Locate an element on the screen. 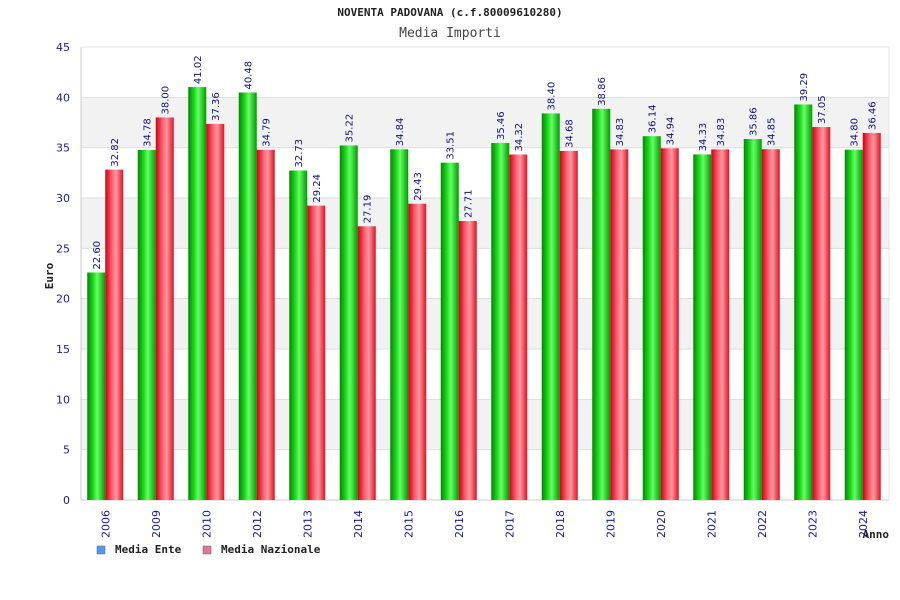  x-axis-label: Anno is located at coordinates (876, 534).